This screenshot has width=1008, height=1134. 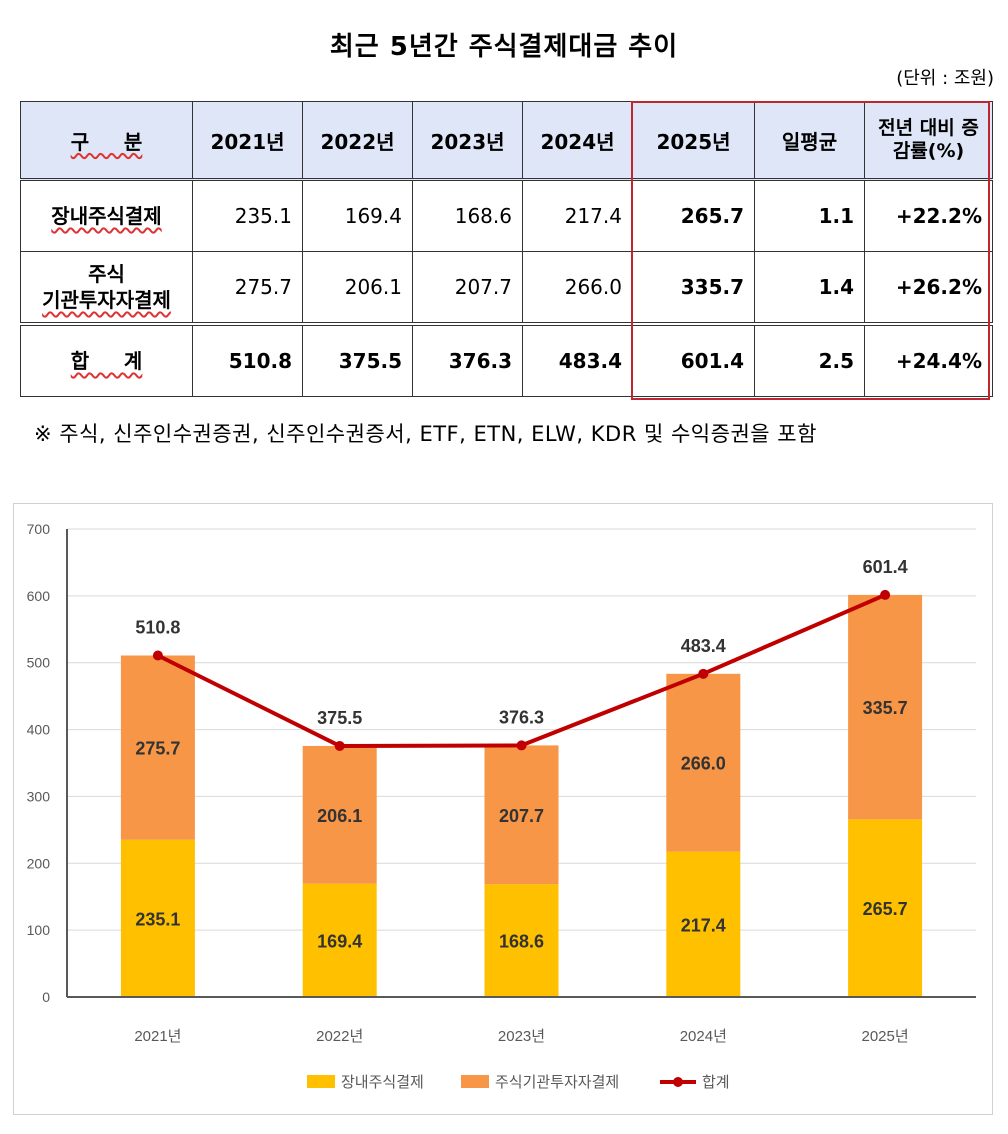 What do you see at coordinates (693, 288) in the screenshot?
I see `table-cell: 335.7` at bounding box center [693, 288].